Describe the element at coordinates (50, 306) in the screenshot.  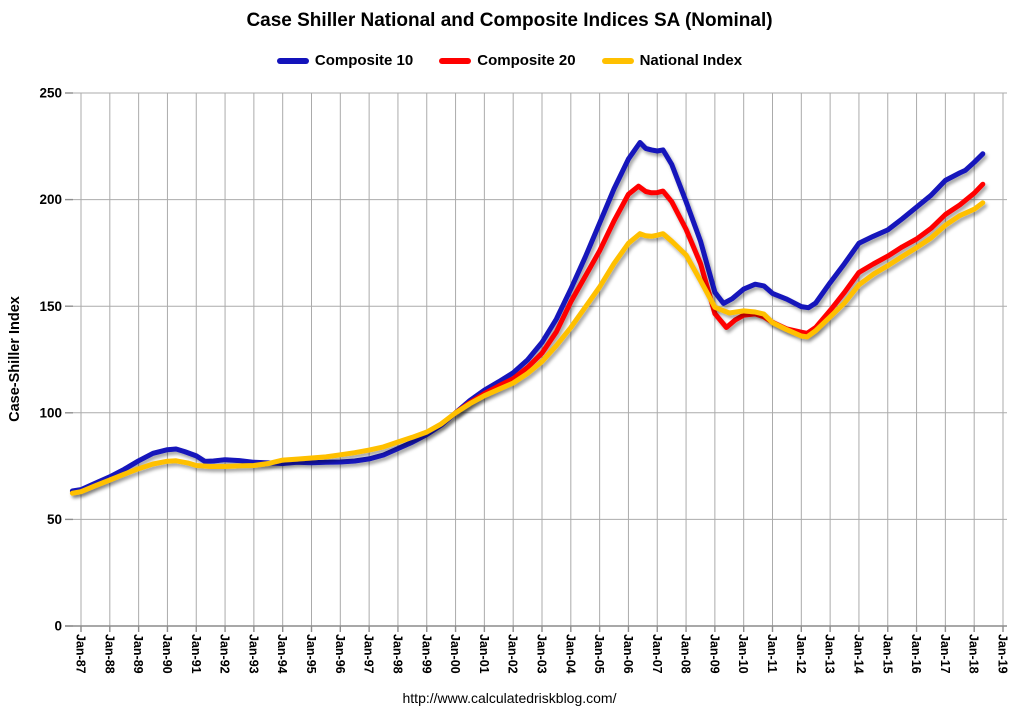
I see `y-tick-label: 150` at that location.